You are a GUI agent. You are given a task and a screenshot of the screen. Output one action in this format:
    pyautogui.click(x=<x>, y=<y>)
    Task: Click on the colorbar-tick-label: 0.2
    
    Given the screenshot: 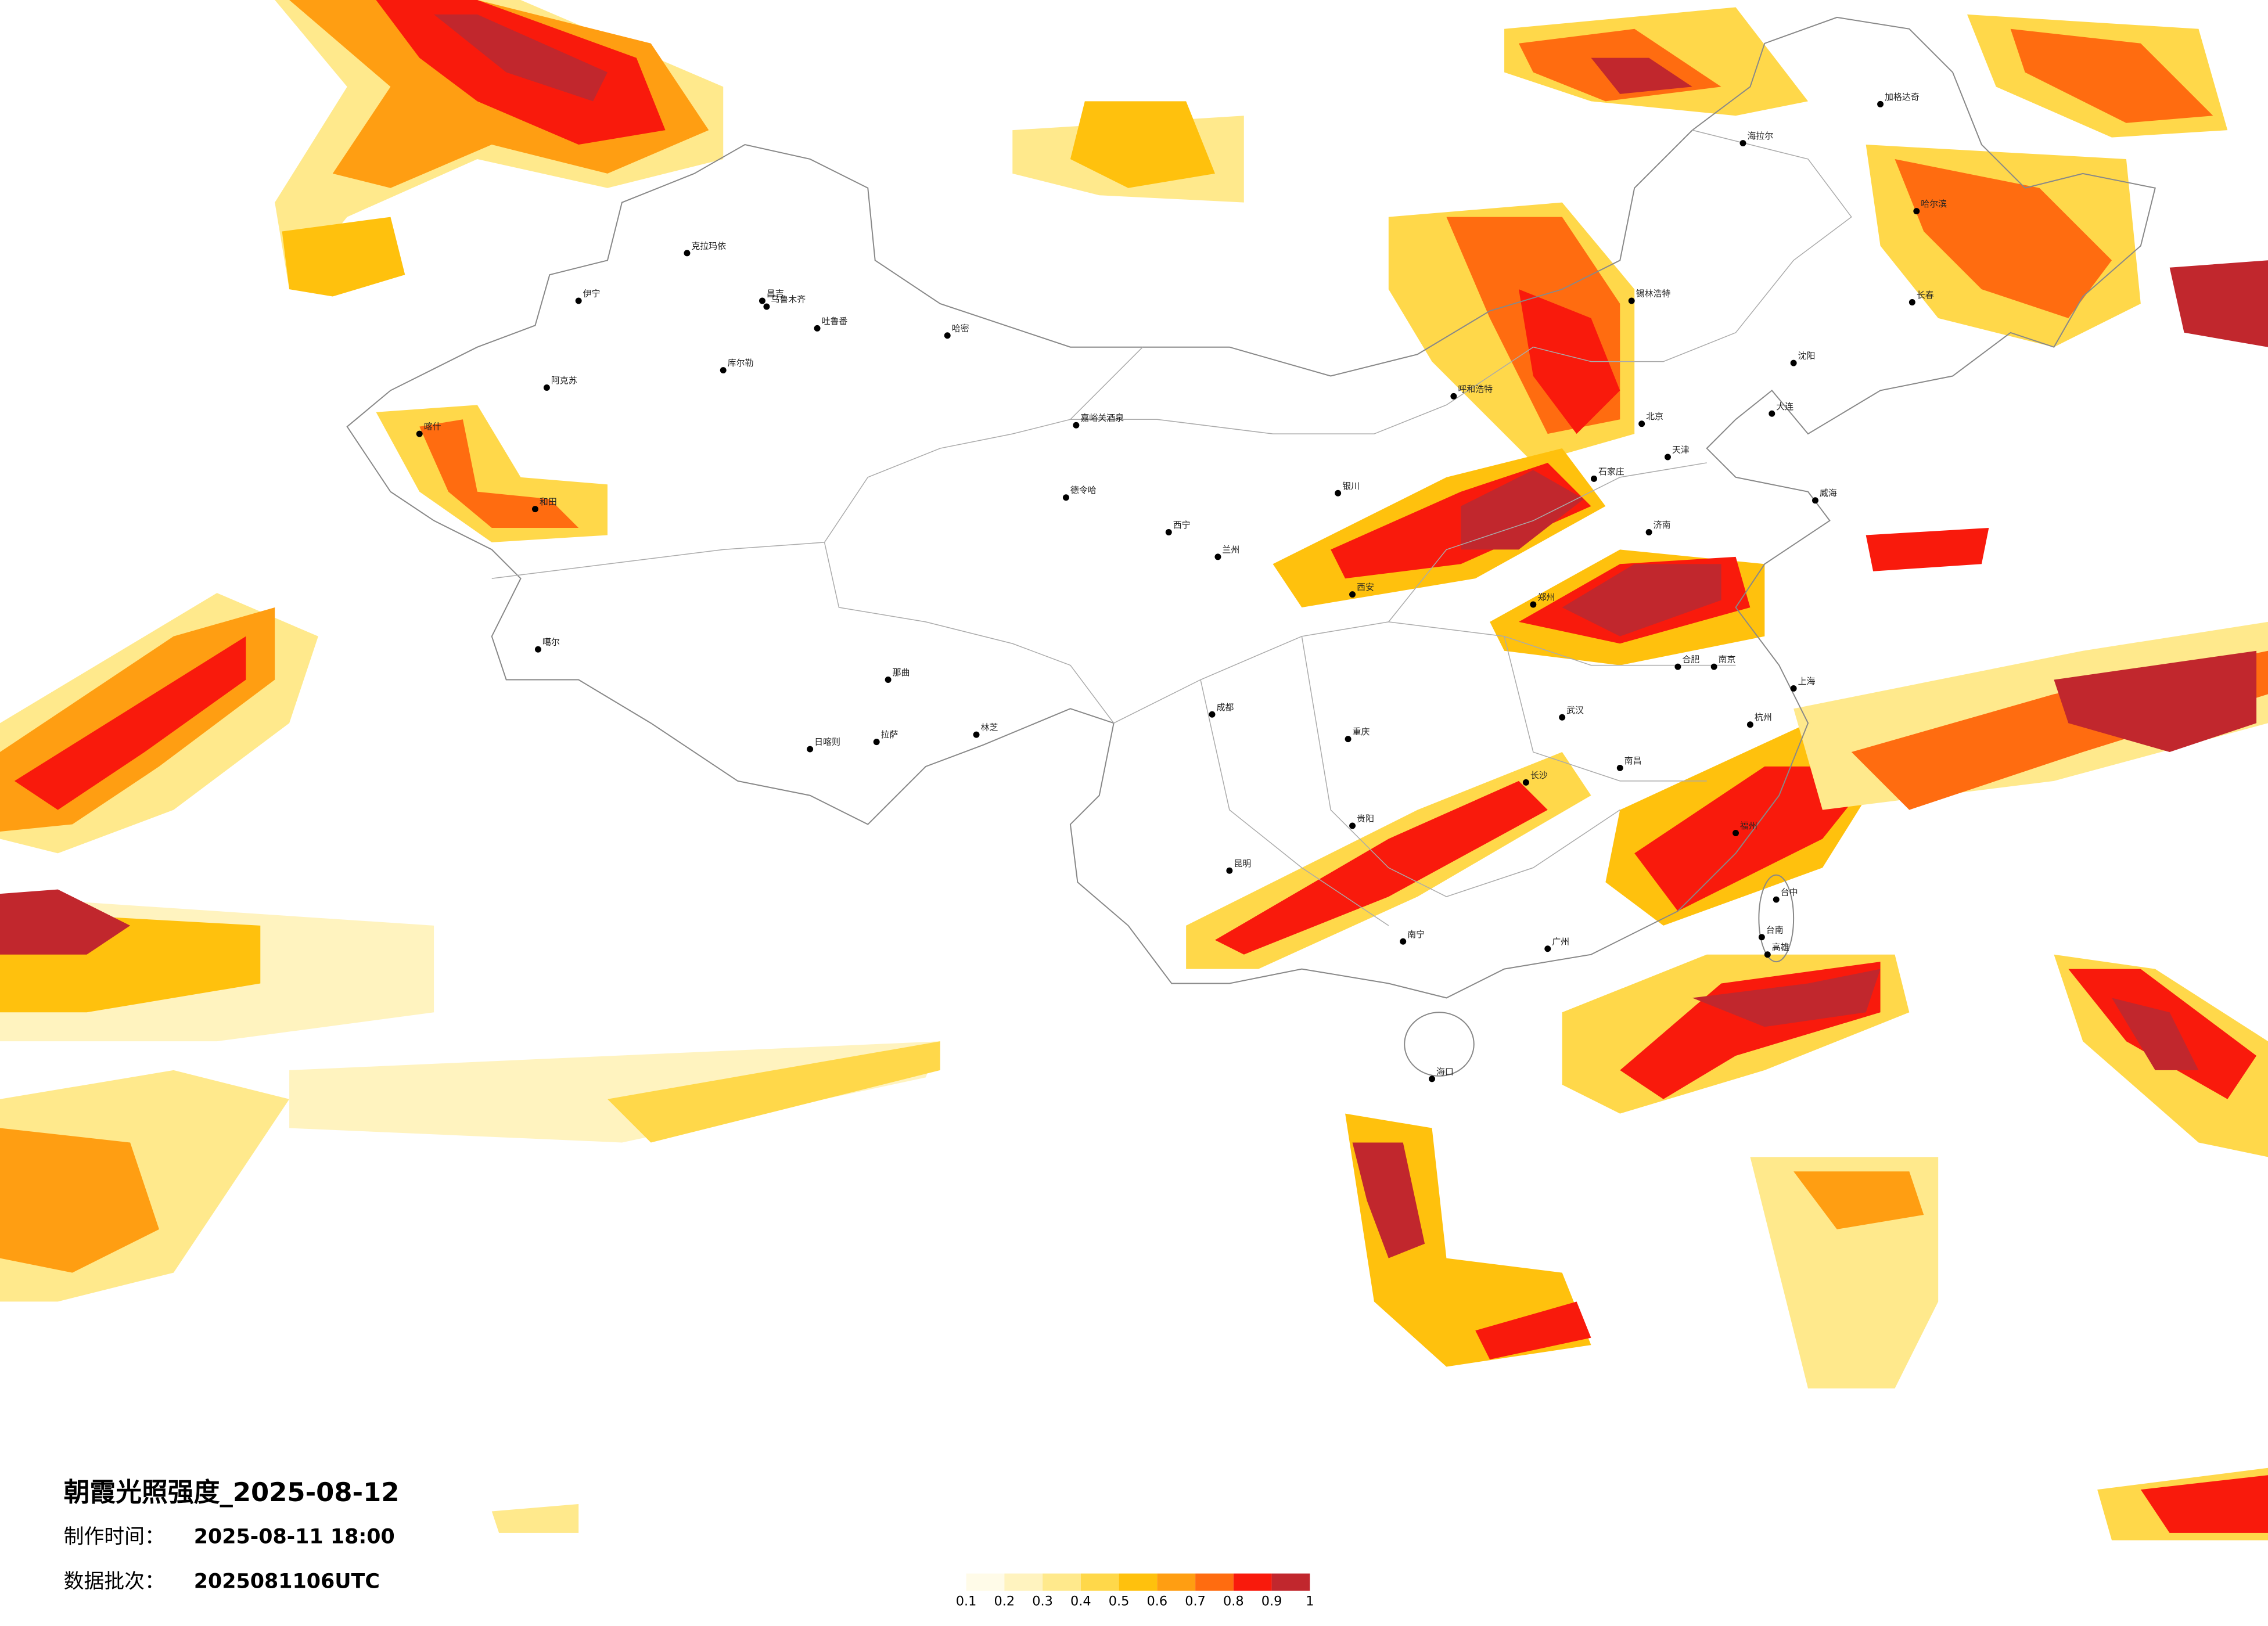 What is the action you would take?
    pyautogui.click(x=1004, y=1601)
    